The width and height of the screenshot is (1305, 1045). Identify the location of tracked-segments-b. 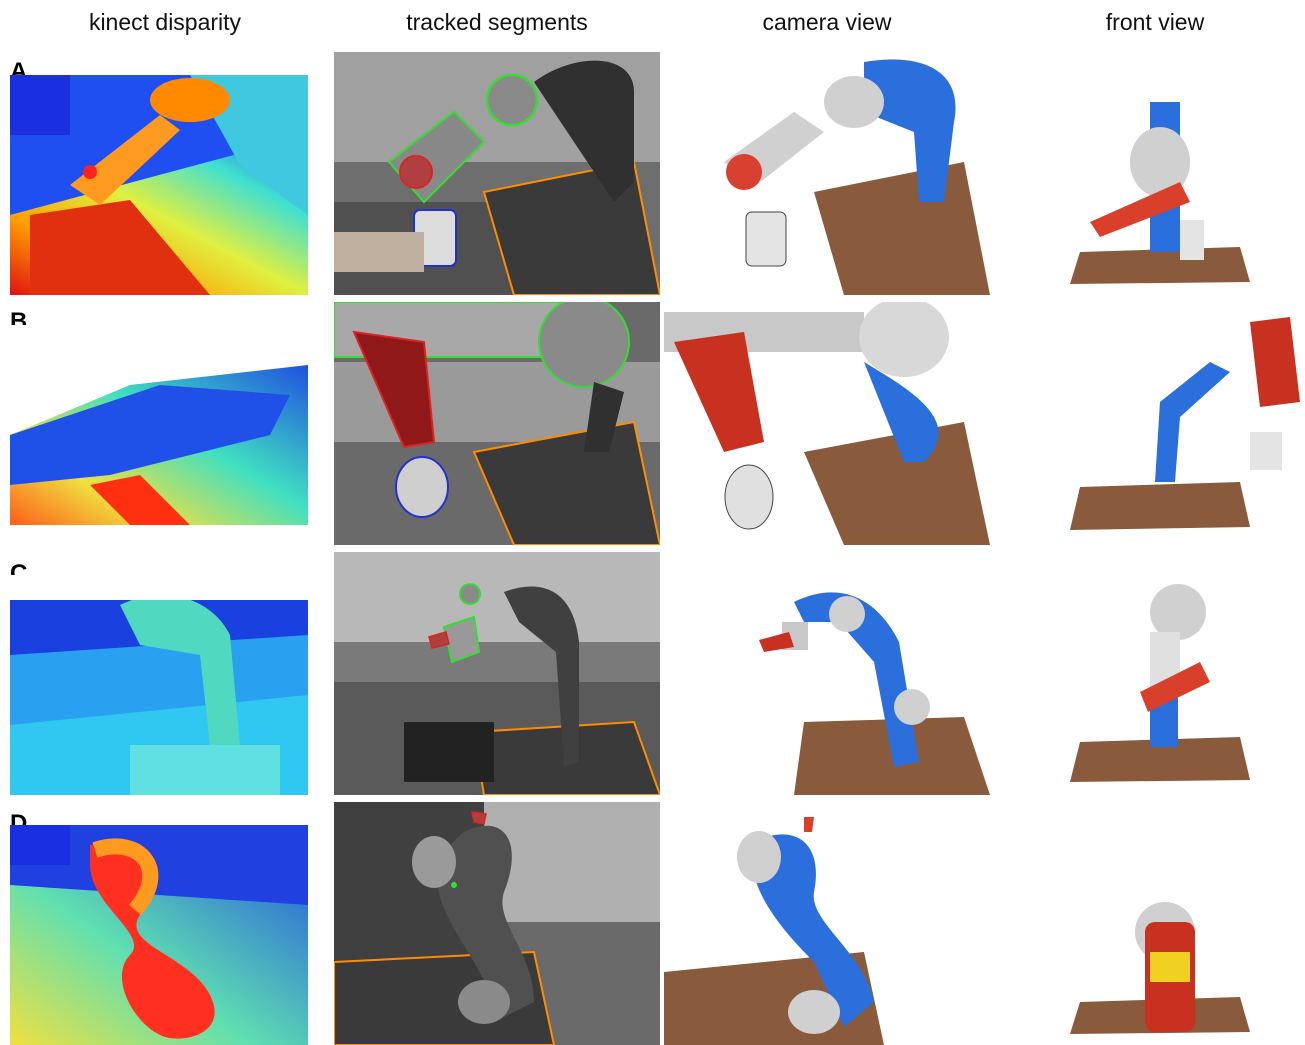
(497, 423).